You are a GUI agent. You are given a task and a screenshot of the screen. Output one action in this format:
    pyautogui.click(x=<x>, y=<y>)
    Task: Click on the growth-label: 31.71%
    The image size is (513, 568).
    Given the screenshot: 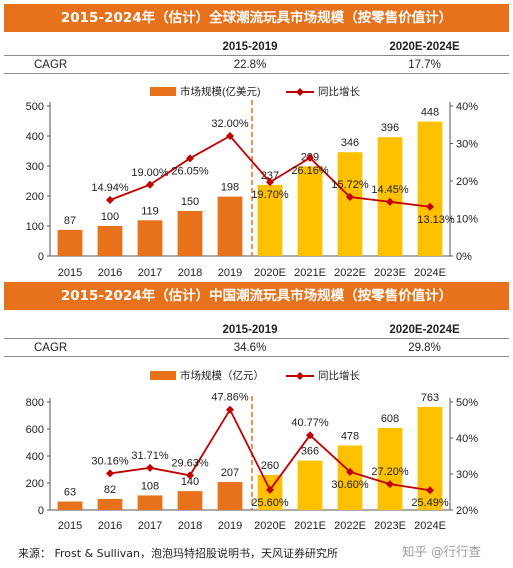 What is the action you would take?
    pyautogui.click(x=150, y=456)
    